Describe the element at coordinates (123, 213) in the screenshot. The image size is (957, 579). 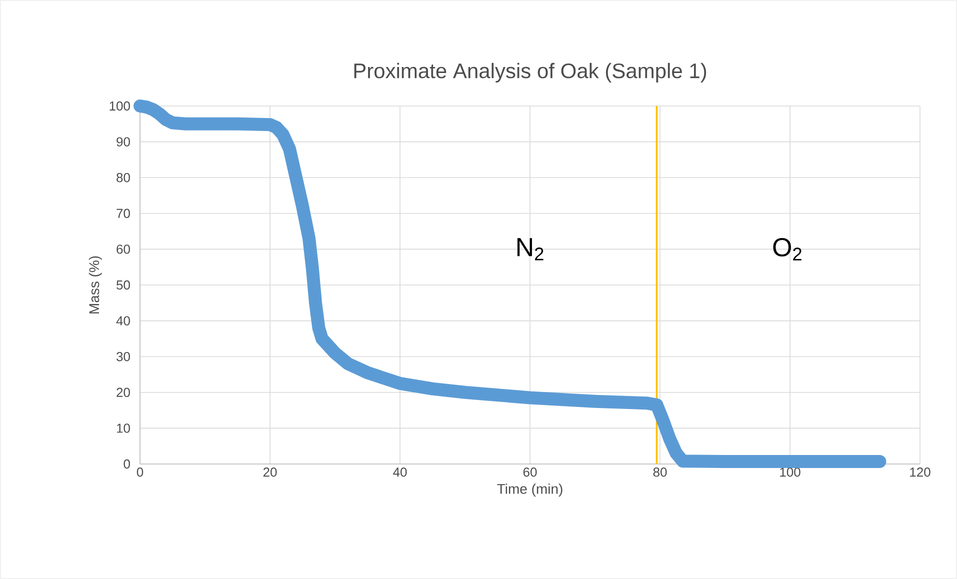
I see `y-tick-label: 70` at that location.